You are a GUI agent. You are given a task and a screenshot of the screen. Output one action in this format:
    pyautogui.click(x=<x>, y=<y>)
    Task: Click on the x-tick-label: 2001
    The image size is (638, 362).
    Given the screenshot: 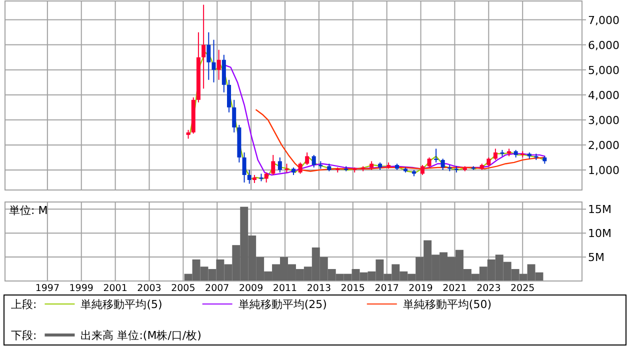 What is the action you would take?
    pyautogui.click(x=115, y=288)
    